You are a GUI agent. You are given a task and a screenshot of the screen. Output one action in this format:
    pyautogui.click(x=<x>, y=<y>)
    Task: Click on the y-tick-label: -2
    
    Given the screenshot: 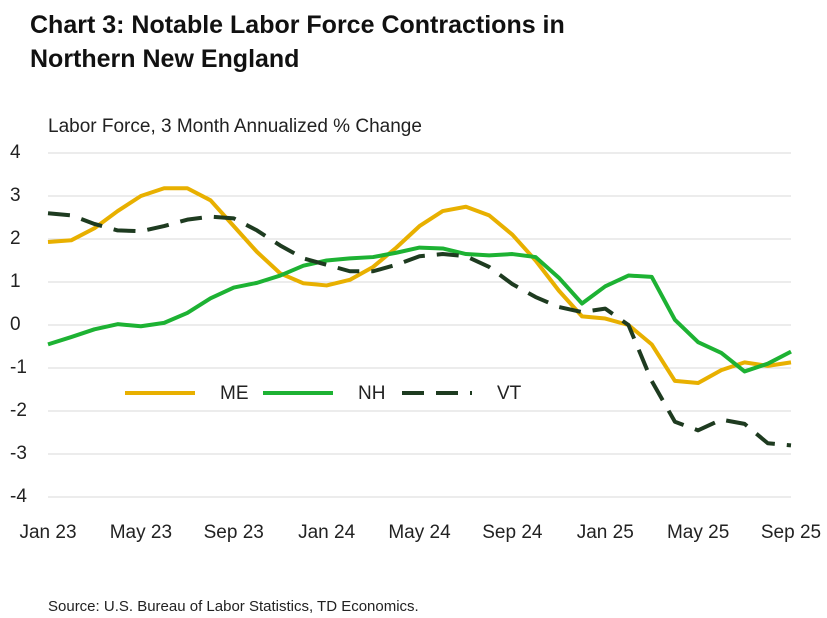 What is the action you would take?
    pyautogui.click(x=18, y=410)
    